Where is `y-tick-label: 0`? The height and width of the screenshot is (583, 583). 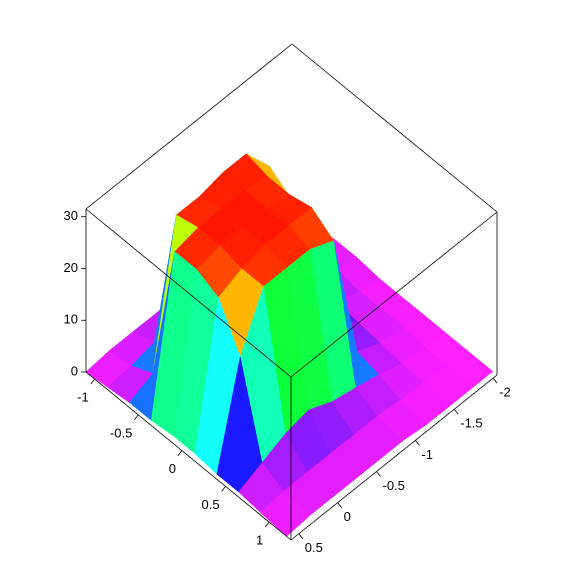
y-tick-label: 0 is located at coordinates (347, 516).